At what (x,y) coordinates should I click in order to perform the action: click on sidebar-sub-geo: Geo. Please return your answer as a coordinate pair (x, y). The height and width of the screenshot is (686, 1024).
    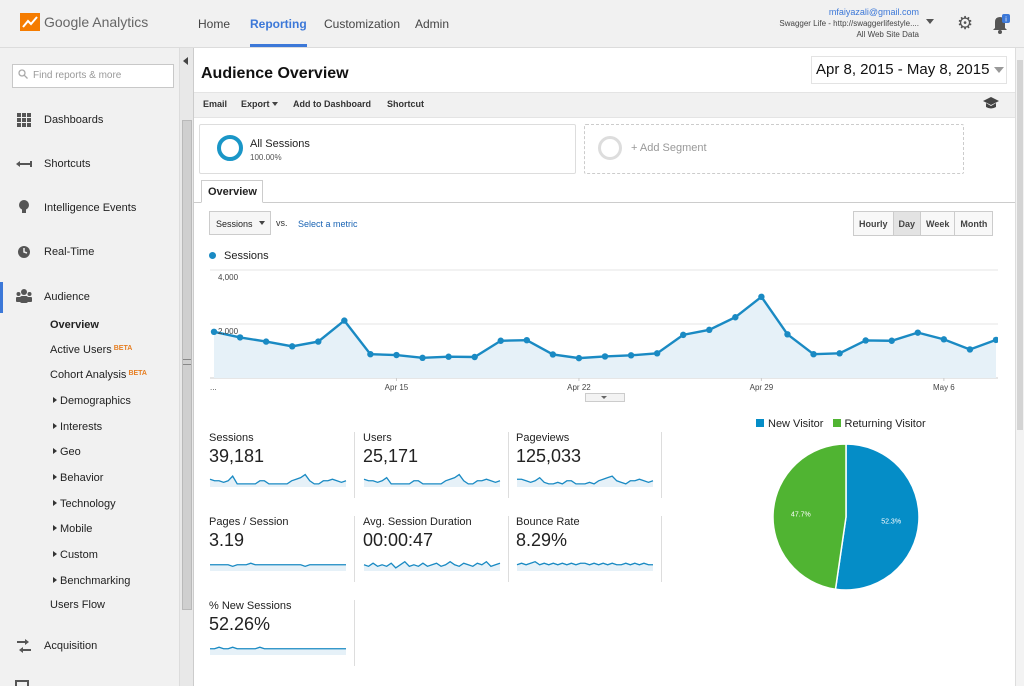
    Looking at the image, I should click on (67, 452).